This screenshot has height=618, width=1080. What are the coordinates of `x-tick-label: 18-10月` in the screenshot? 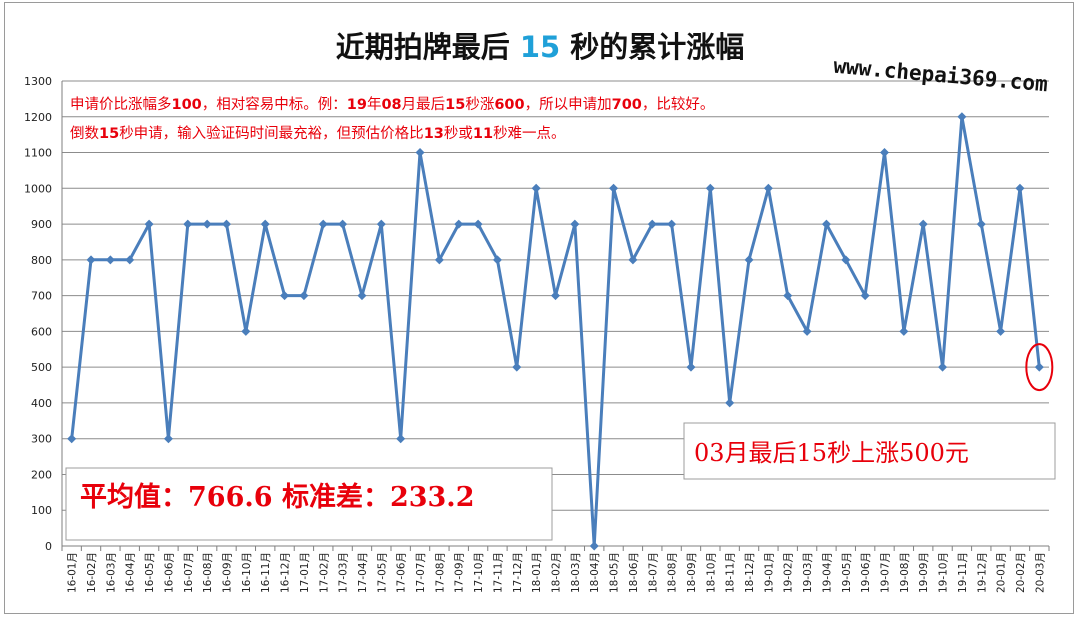 It's located at (711, 572).